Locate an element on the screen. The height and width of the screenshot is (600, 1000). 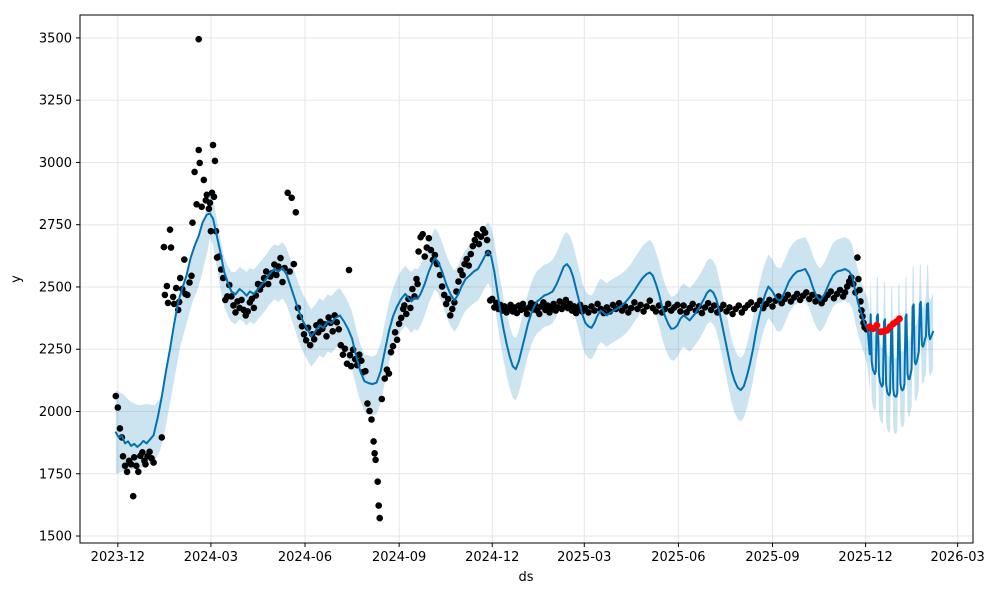
y-tick-label: 1500 is located at coordinates (55, 537).